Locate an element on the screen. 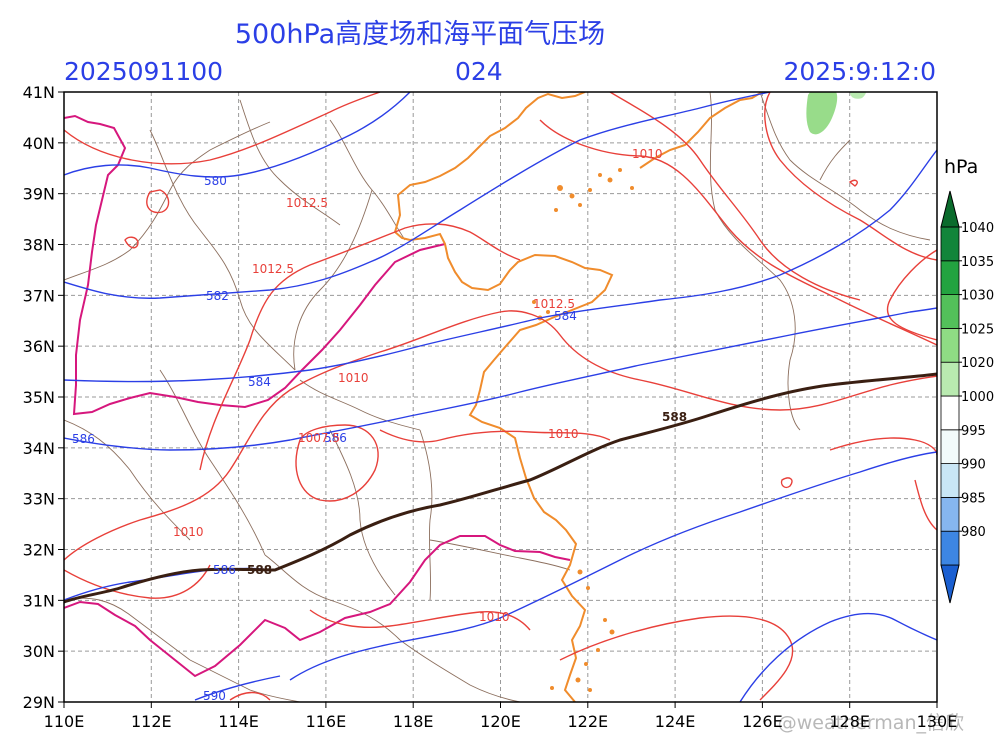 The image size is (1000, 750). lat-label-36N: 36N is located at coordinates (39, 346).